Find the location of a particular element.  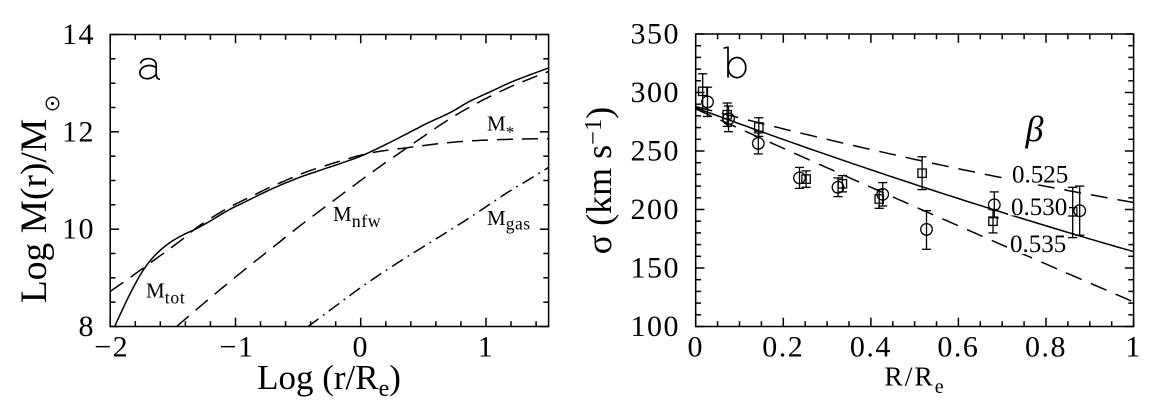

svg-text: 0.4 is located at coordinates (871, 347).